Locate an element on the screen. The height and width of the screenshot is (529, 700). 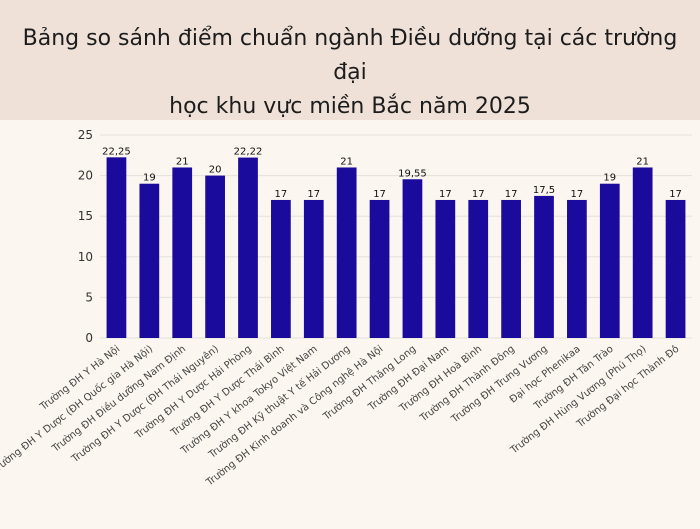
y-tick-label: 0 is located at coordinates (89, 338).